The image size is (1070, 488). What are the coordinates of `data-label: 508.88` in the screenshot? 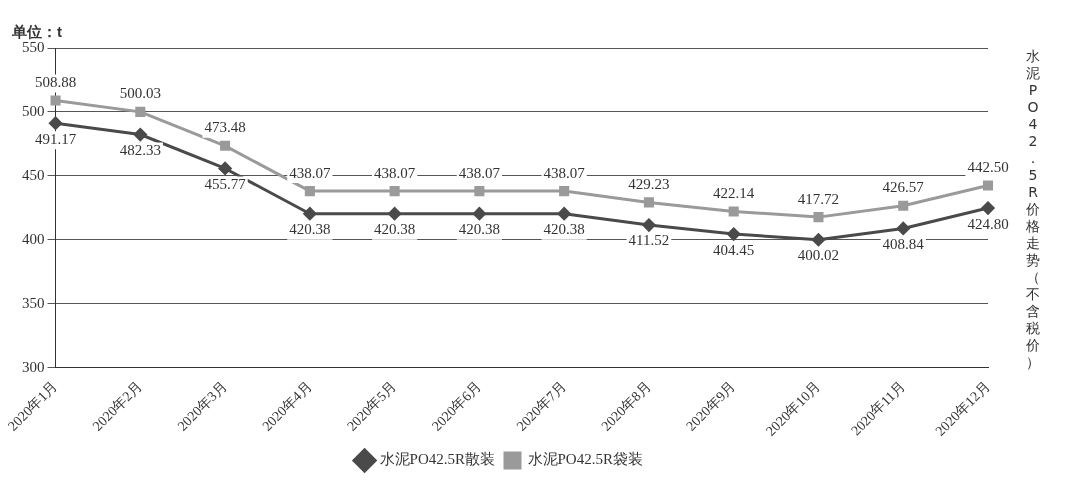 It's located at (55, 82).